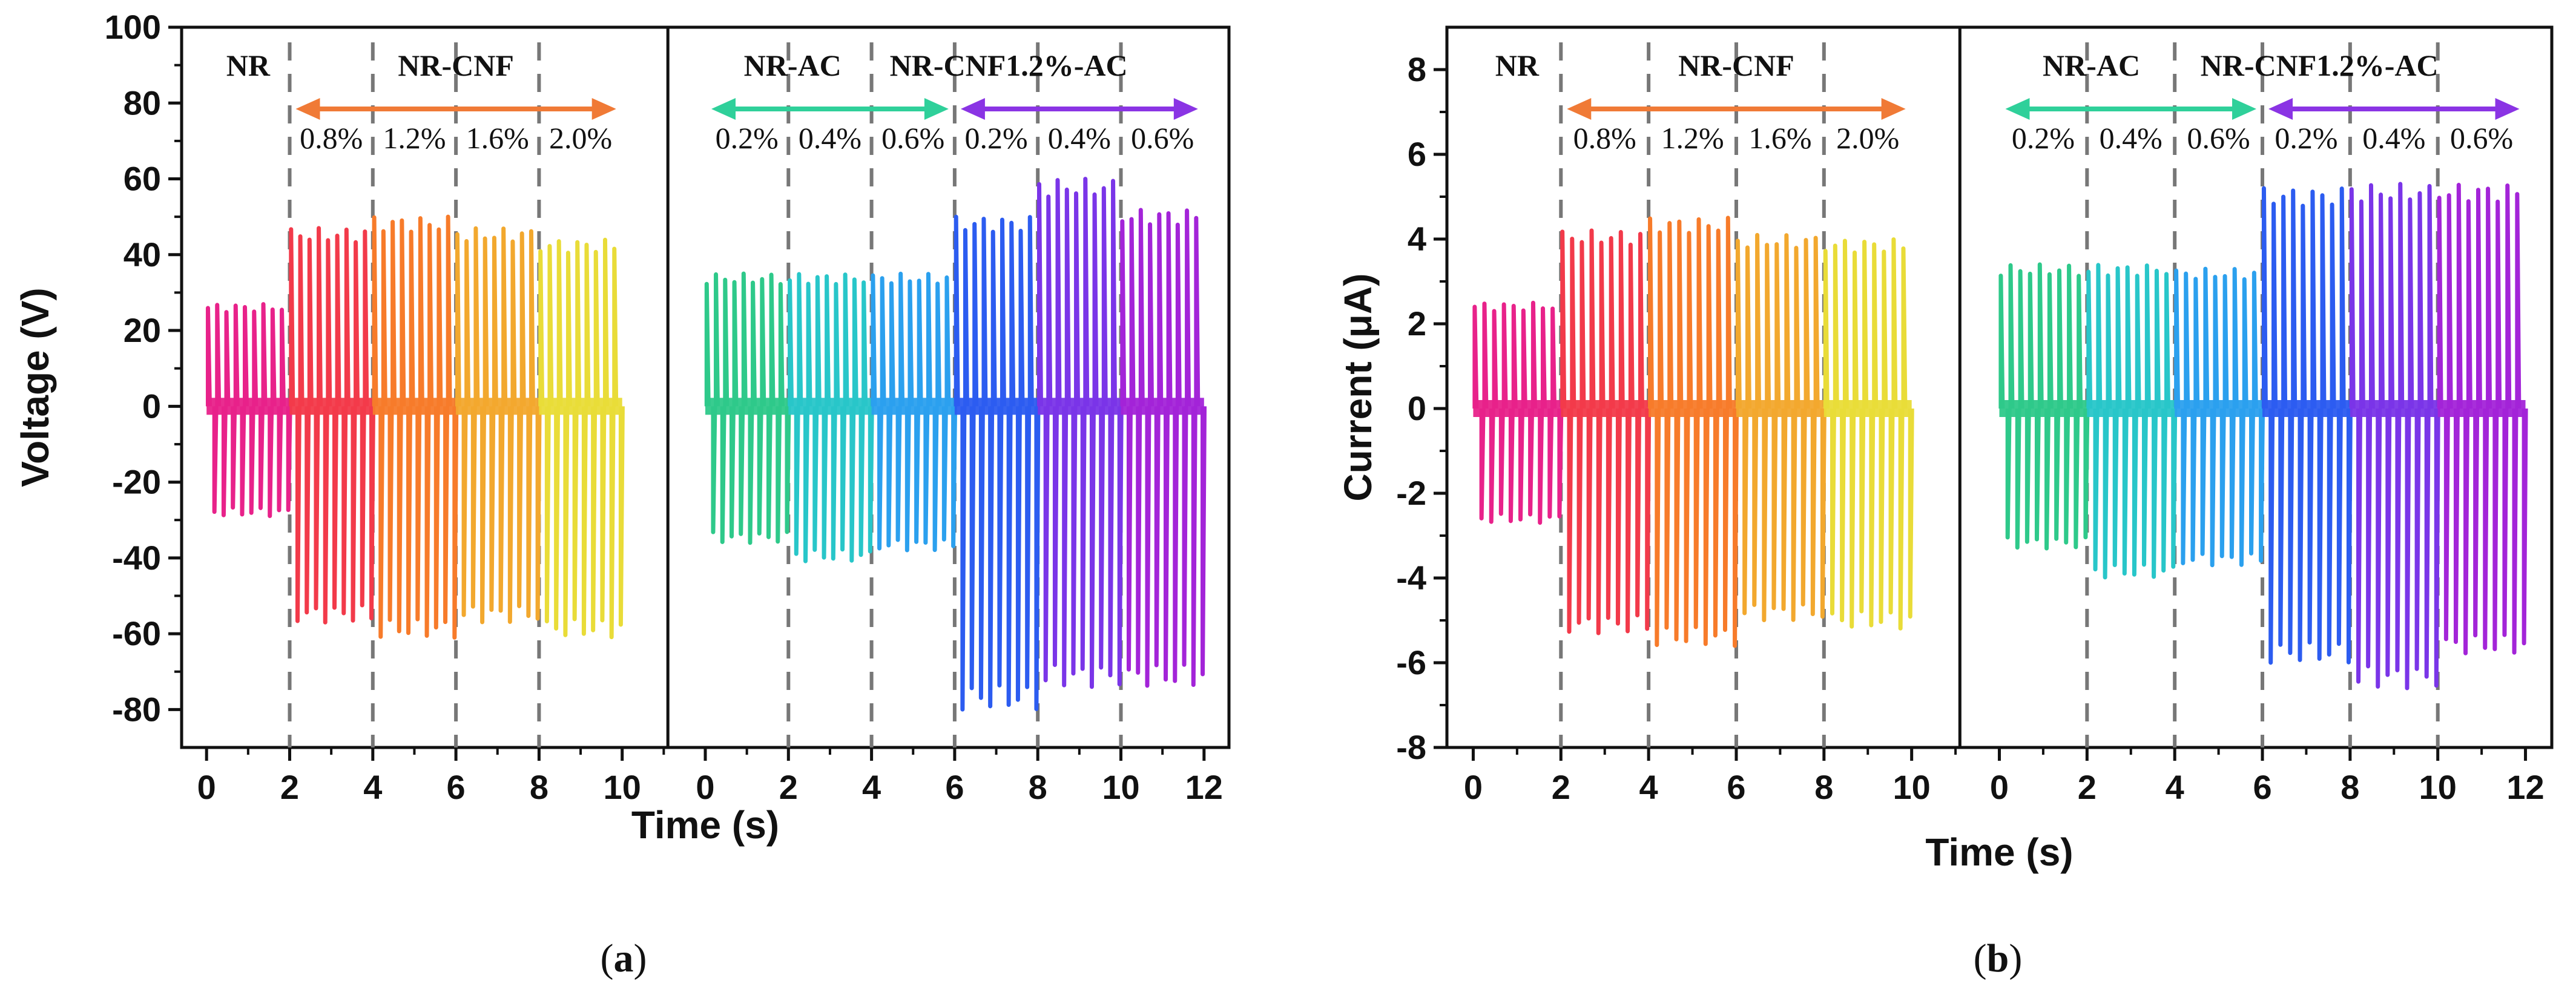  What do you see at coordinates (136, 558) in the screenshot?
I see `y-tick-label: -40` at bounding box center [136, 558].